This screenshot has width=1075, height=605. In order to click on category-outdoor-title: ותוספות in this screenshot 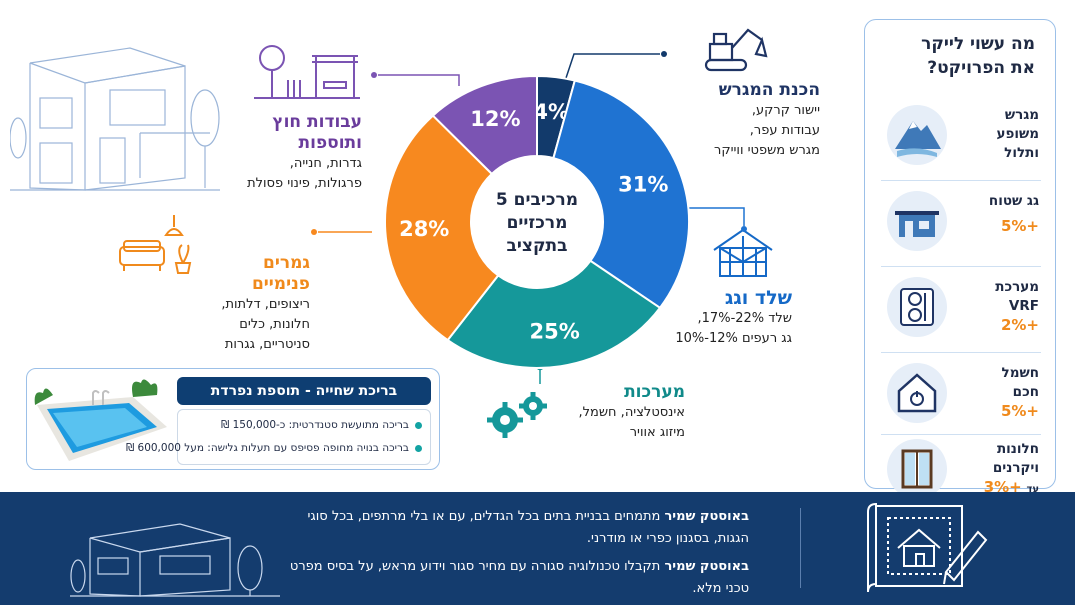, I will do `click(330, 143)`.